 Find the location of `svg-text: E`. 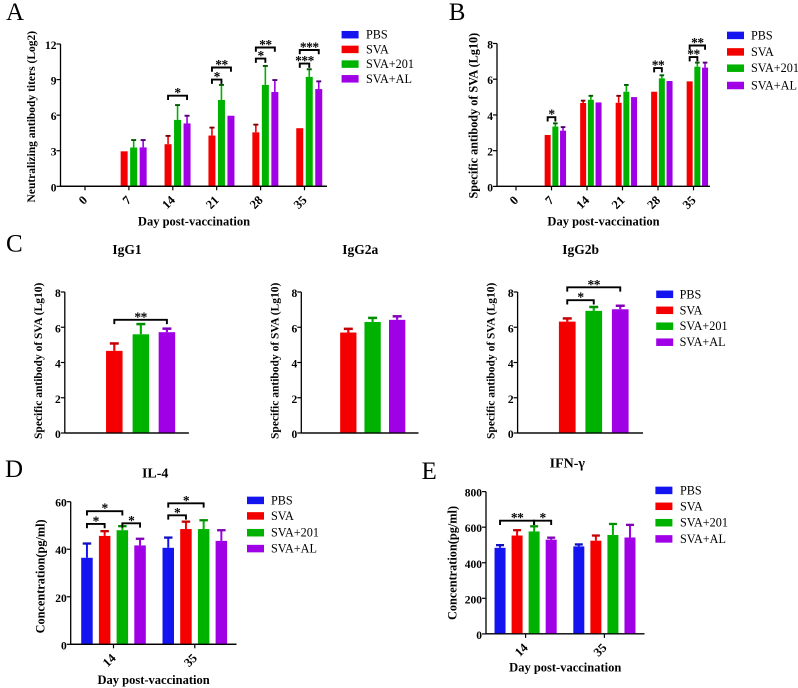

svg-text: E is located at coordinates (429, 471).